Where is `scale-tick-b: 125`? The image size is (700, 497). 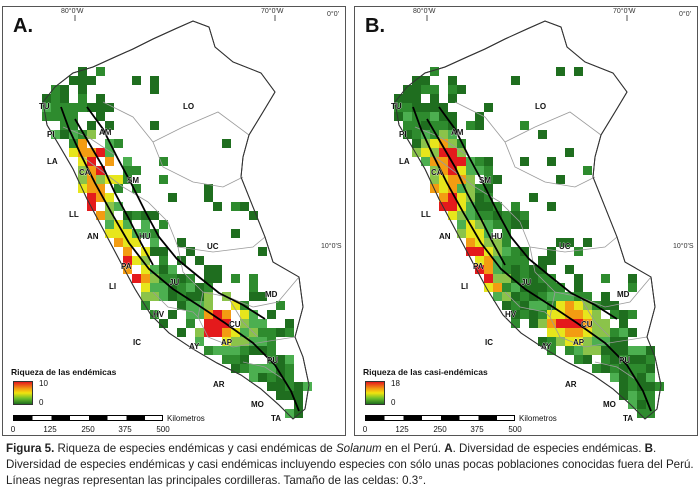
scale-tick-b: 125 is located at coordinates (402, 429).